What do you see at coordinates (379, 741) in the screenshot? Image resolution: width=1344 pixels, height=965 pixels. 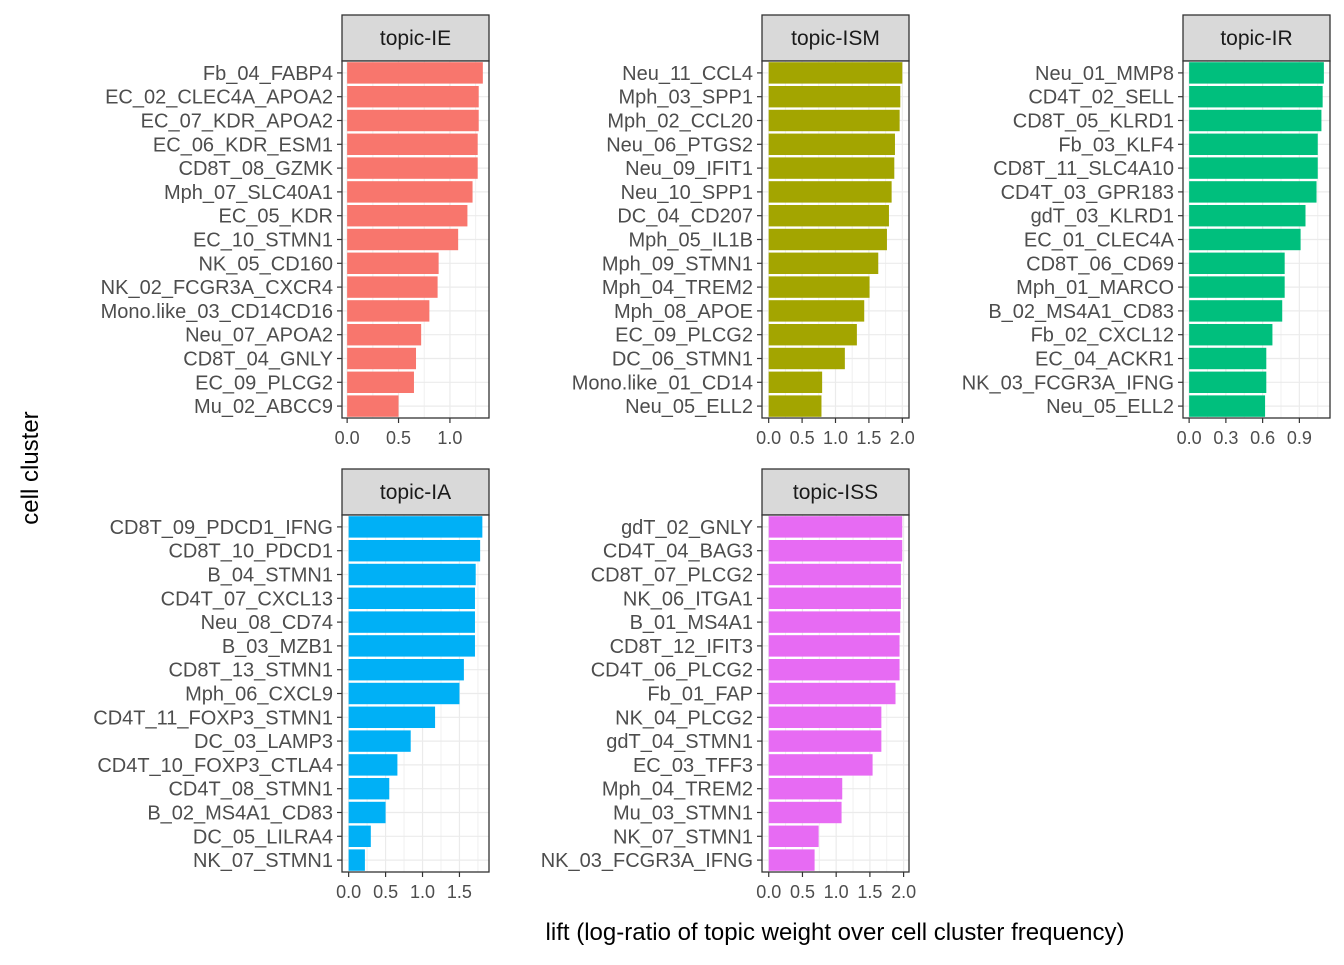 I see `bar-DC_03_LAMP3` at bounding box center [379, 741].